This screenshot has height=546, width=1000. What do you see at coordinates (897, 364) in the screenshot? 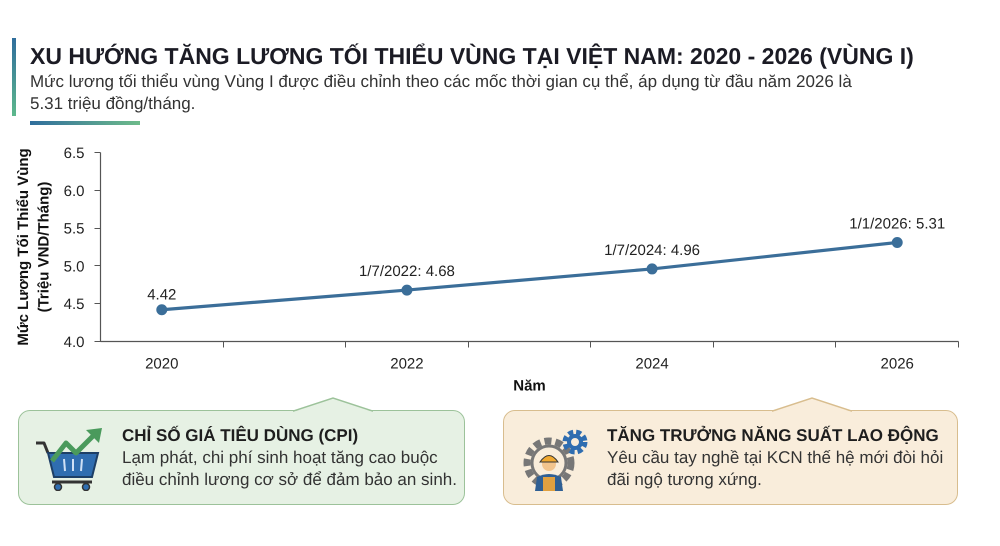
I see `x-tick-label: 2026` at bounding box center [897, 364].